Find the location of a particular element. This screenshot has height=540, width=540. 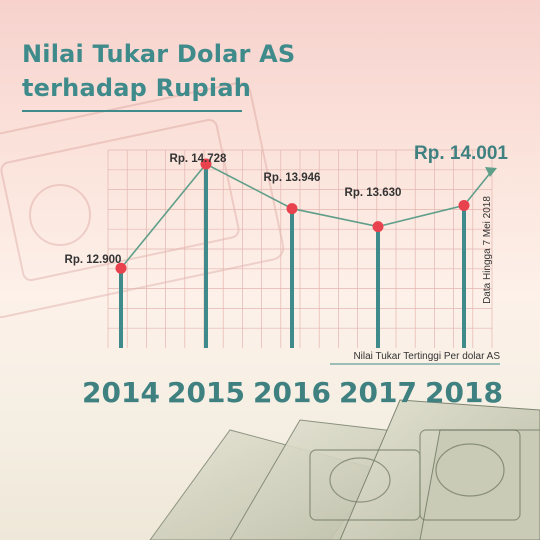

year-label-2016: 2016 is located at coordinates (292, 392).